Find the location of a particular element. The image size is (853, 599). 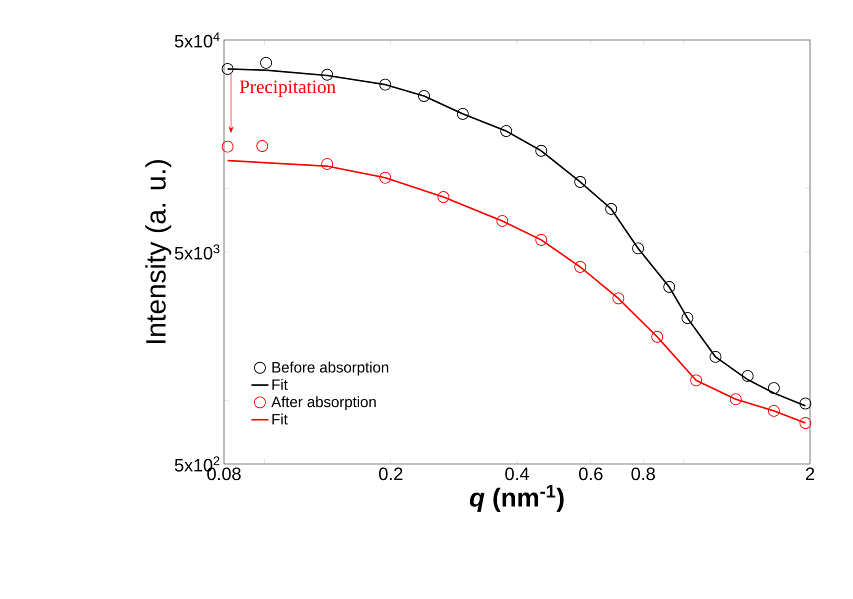

x-tick-label: 2 is located at coordinates (810, 473).